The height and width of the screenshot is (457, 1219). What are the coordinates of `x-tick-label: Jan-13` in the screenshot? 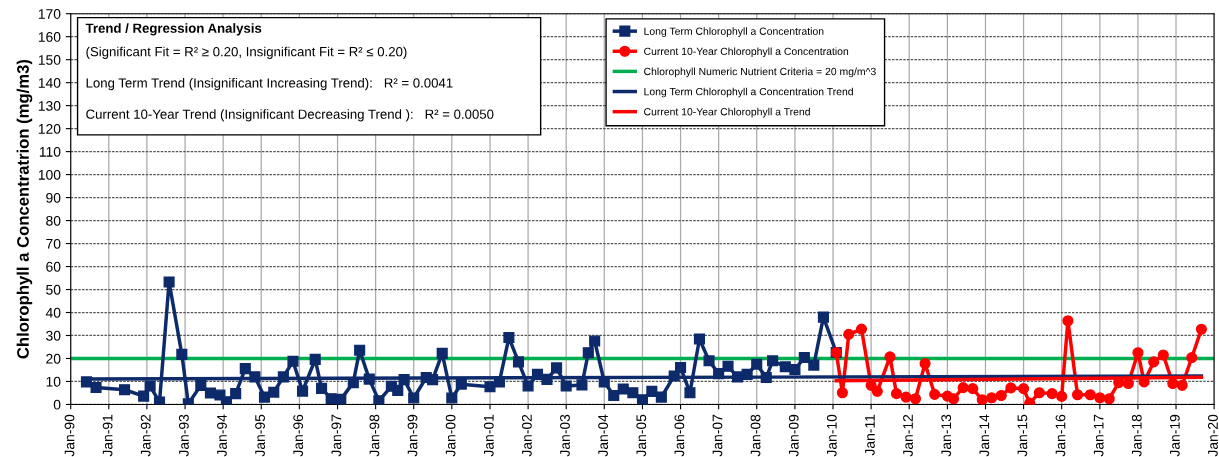 It's located at (946, 435).